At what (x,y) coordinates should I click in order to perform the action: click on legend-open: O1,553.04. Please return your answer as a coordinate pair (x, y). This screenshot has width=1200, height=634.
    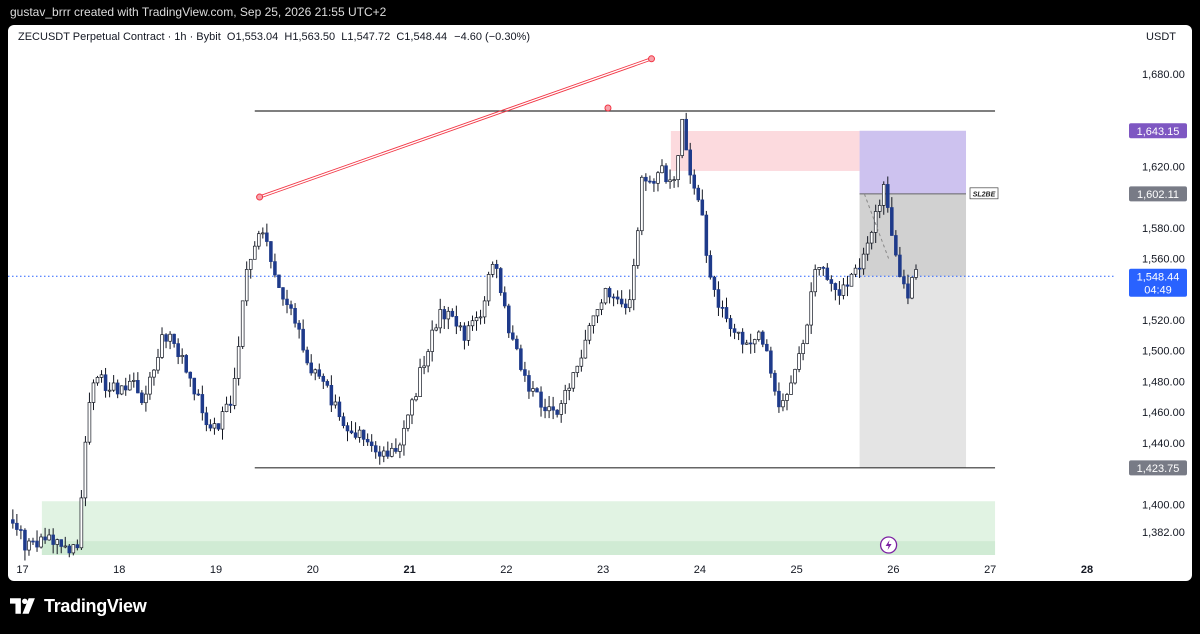
    Looking at the image, I should click on (252, 37).